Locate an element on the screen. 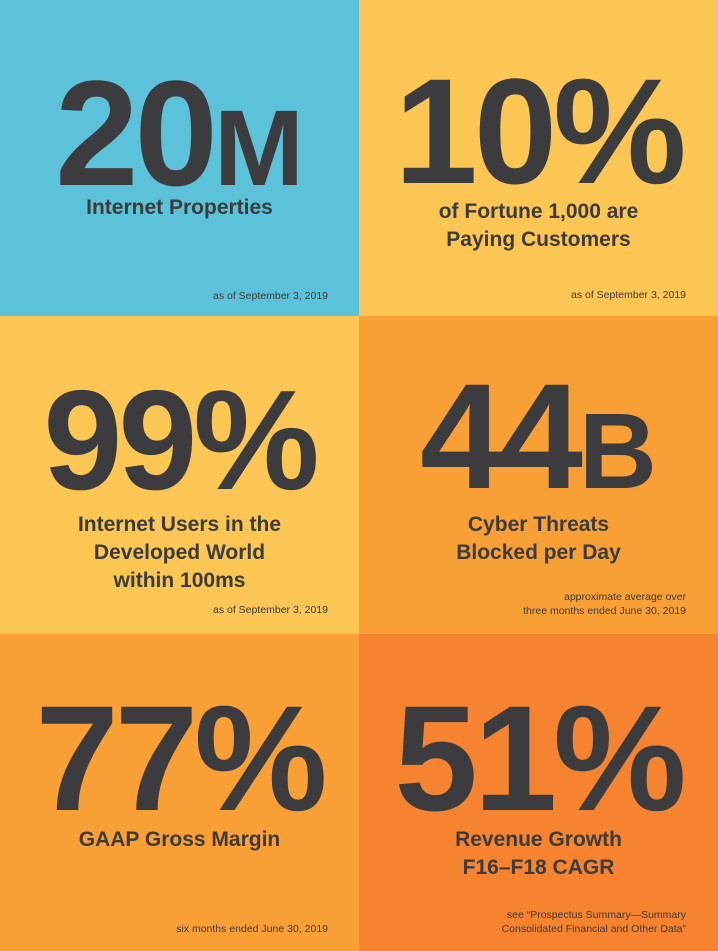 Image resolution: width=718 pixels, height=951 pixels. stat-footnote: six months ended June 30, 2019 is located at coordinates (252, 929).